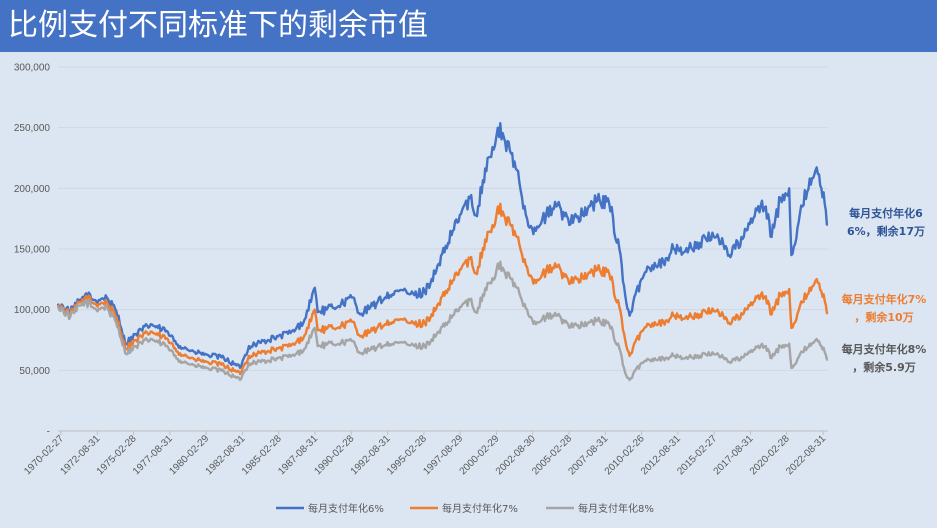  Describe the element at coordinates (346, 508) in the screenshot. I see `legend-label: 每月支付年化6%` at that location.